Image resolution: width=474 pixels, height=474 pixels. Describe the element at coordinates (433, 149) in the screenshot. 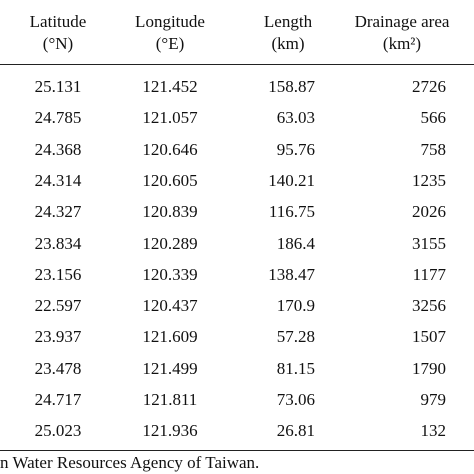

I see `table-cell: 758` at that location.